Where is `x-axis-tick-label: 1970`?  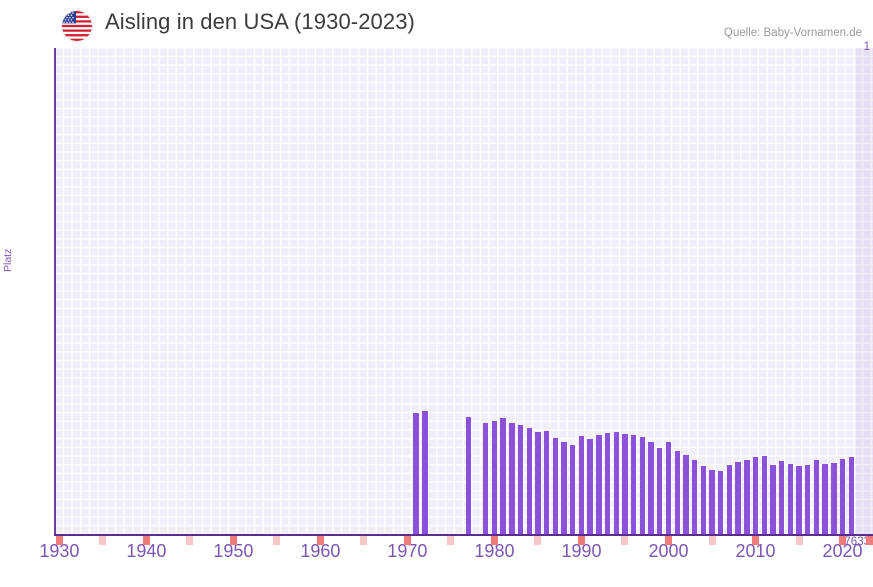
x-axis-tick-label: 1970 is located at coordinates (407, 551).